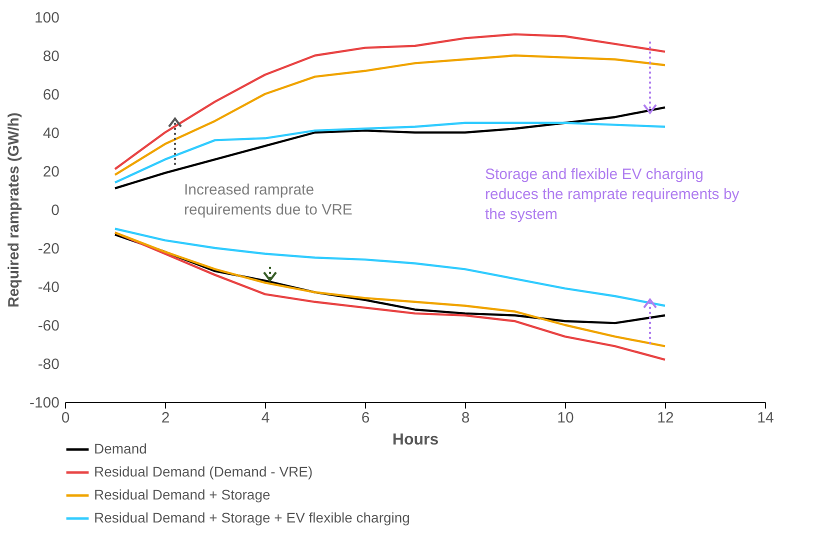 Image resolution: width=817 pixels, height=533 pixels. I want to click on y-tick-label: 40, so click(51, 133).